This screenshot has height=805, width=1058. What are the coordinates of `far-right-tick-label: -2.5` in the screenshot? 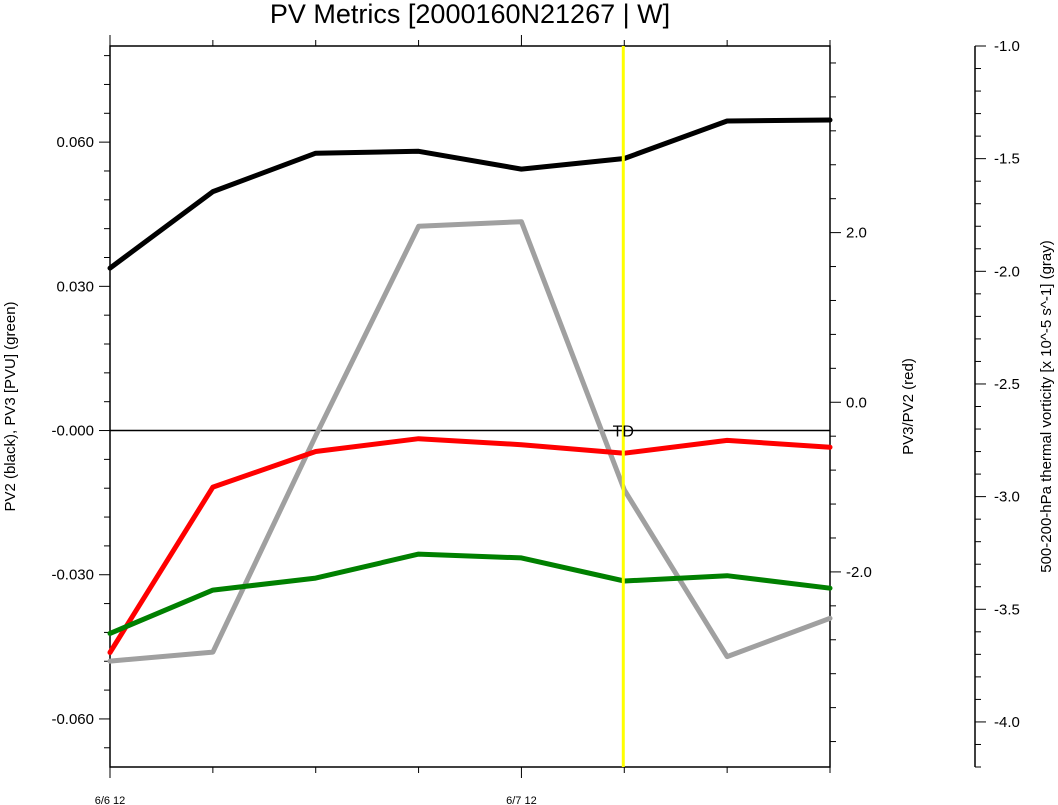 It's located at (1007, 384).